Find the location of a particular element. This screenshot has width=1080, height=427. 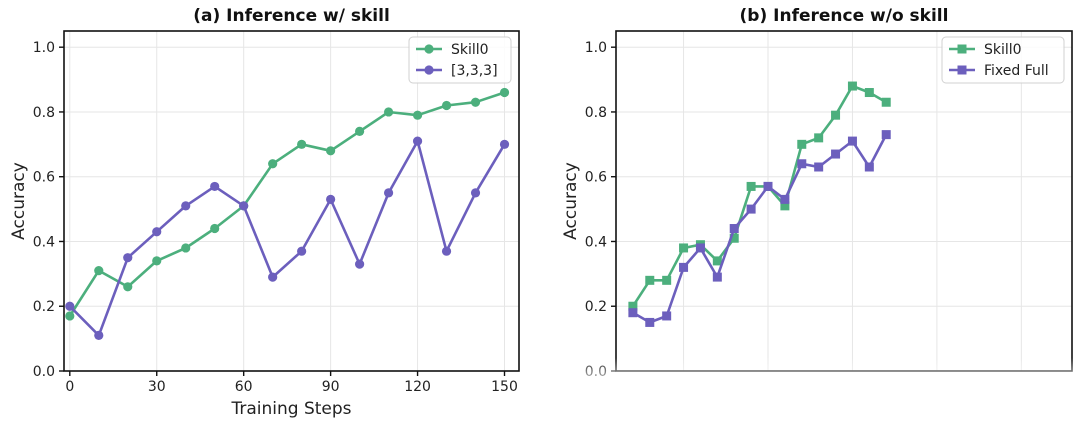

chart-title: (b) Inference w/o skill is located at coordinates (844, 16).